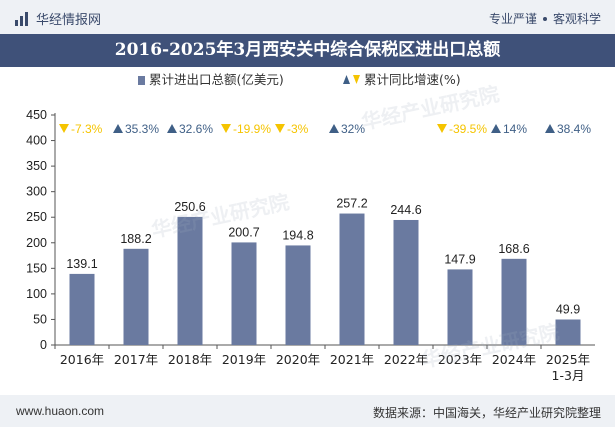  What do you see at coordinates (252, 129) in the screenshot?
I see `growth-value-label: -19.9%` at bounding box center [252, 129].